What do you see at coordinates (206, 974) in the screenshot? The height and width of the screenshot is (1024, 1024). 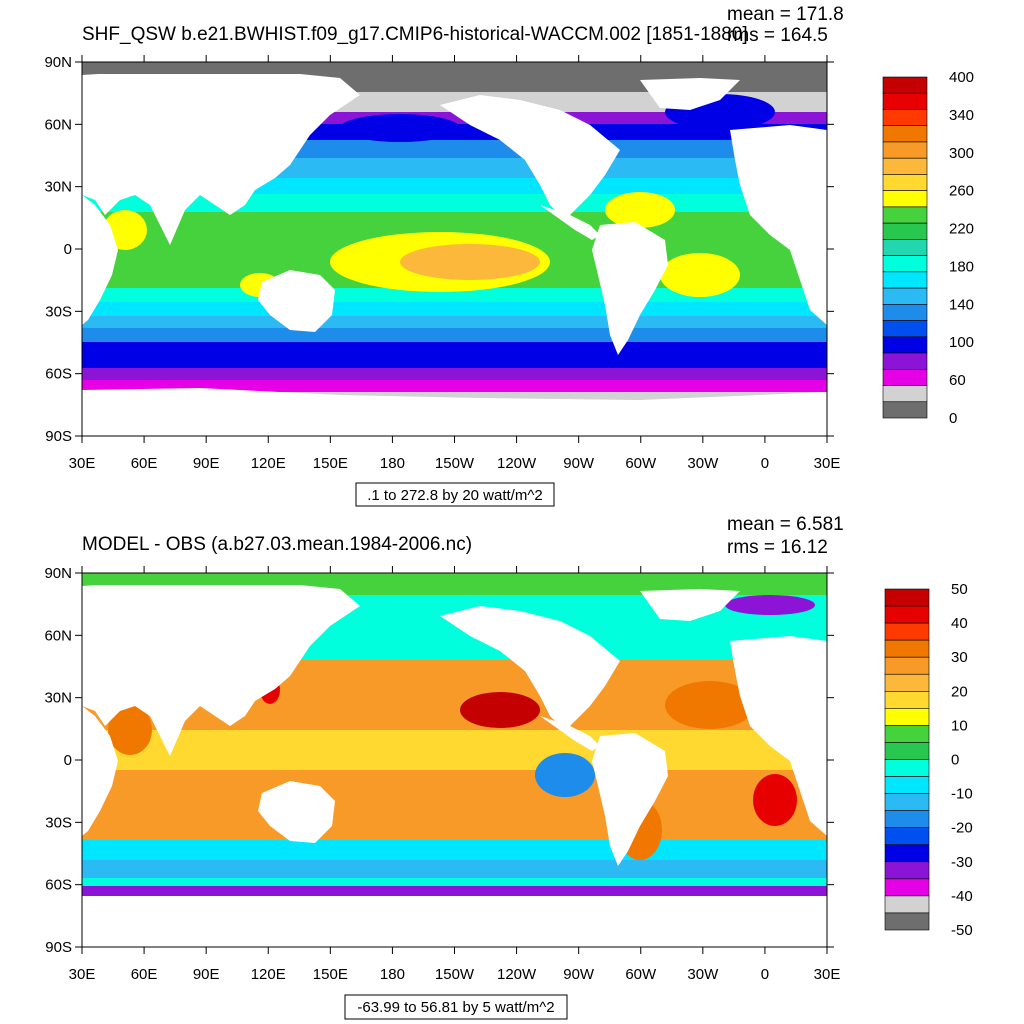 I see `bottom-xtick-label: 90E` at bounding box center [206, 974].